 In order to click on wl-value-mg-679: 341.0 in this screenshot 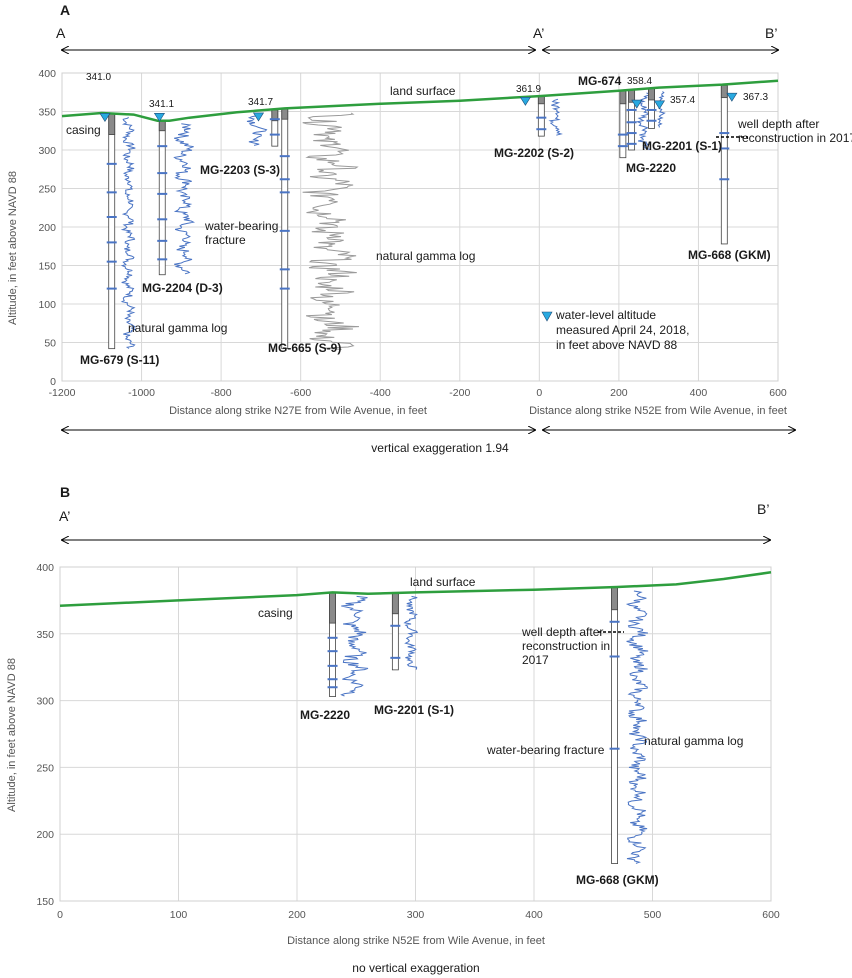, I will do `click(98, 77)`.